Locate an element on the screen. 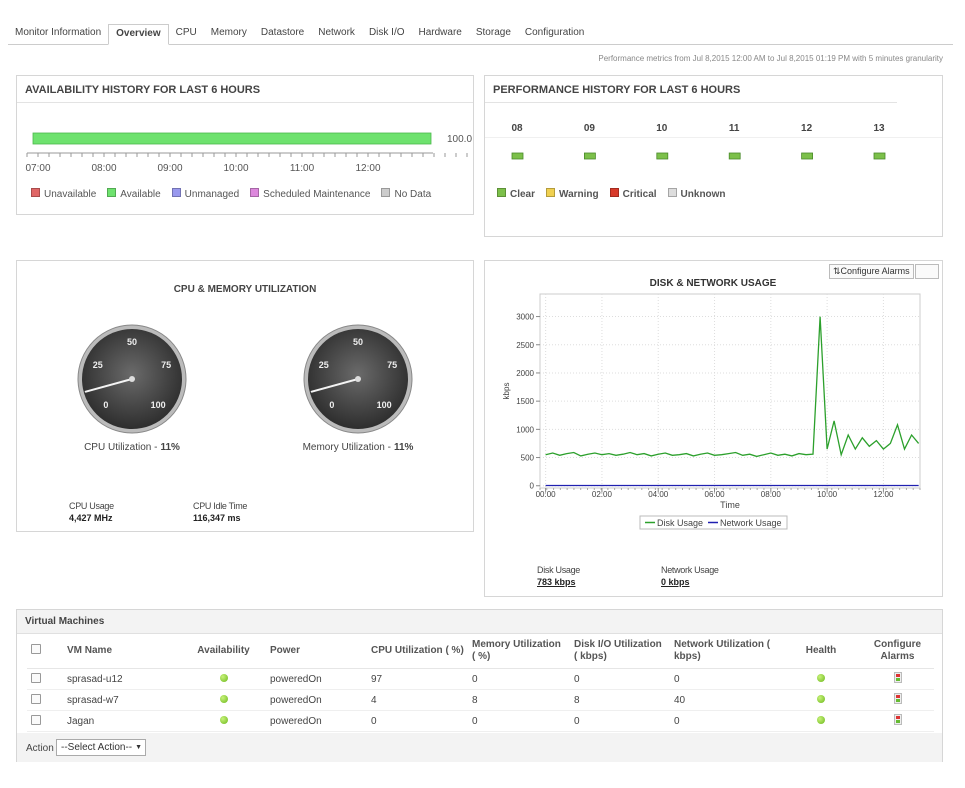  legend-item: Unknown is located at coordinates (696, 194).